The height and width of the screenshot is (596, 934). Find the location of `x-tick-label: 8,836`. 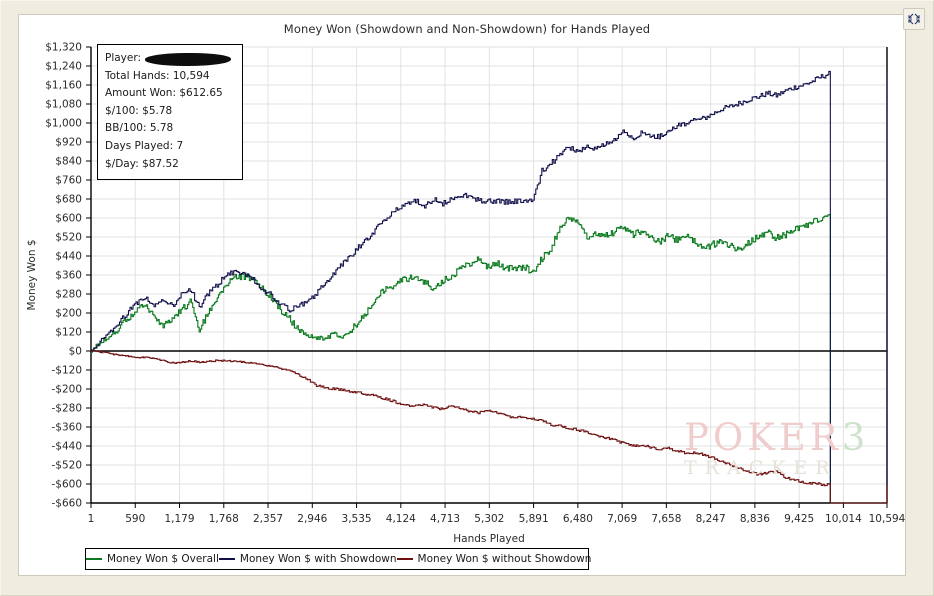

x-tick-label: 8,836 is located at coordinates (755, 519).